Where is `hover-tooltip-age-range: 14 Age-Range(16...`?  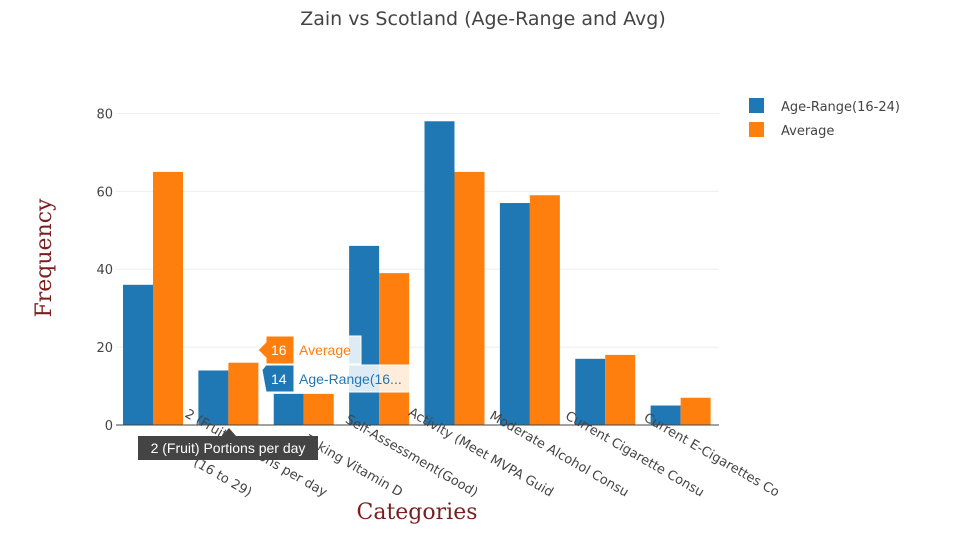
hover-tooltip-age-range: 14 Age-Range(16... is located at coordinates (340, 378).